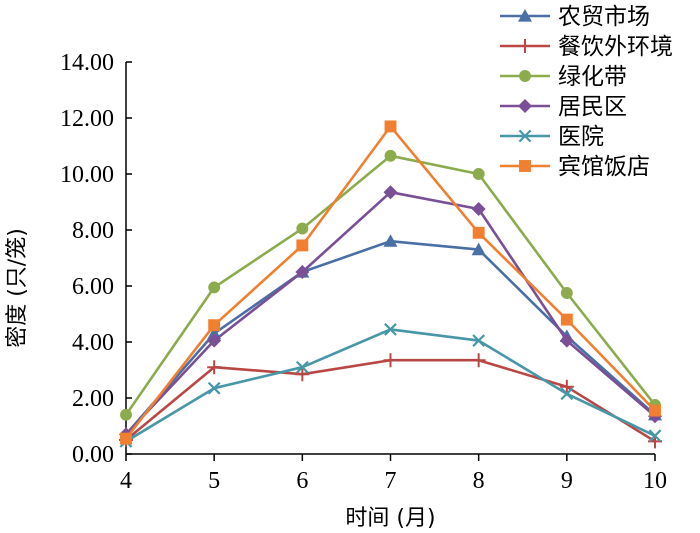  I want to click on legend-item: 宾馆饭店, so click(575, 167).